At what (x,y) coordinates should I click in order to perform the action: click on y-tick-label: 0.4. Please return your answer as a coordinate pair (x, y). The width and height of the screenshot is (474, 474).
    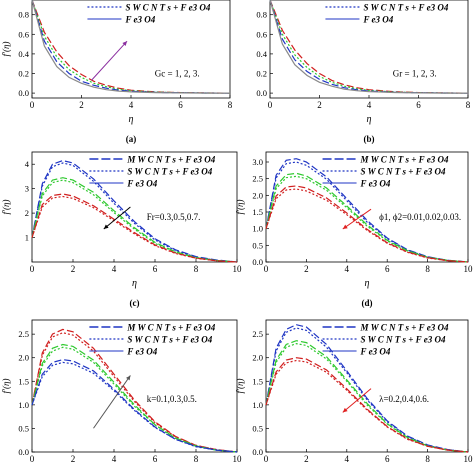
    Looking at the image, I should click on (23, 54).